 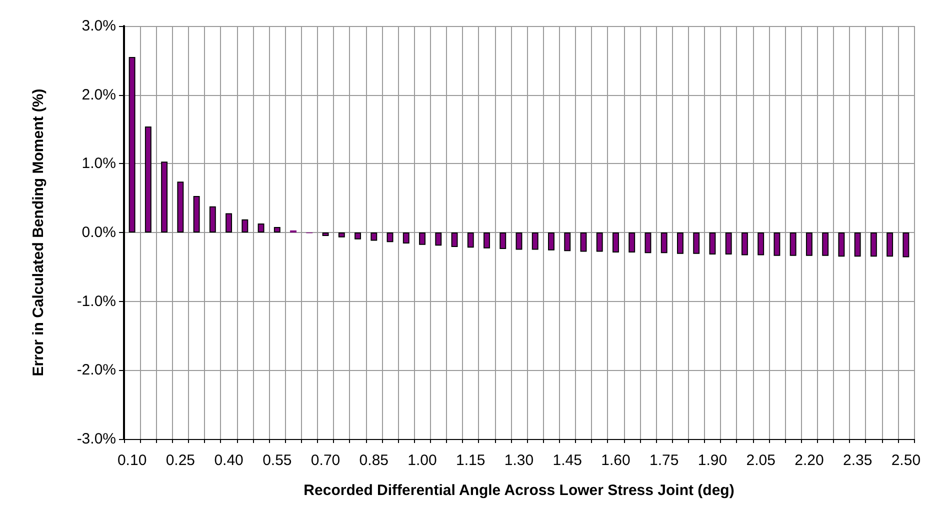 I want to click on x-tick-label: 1.15, so click(x=471, y=460).